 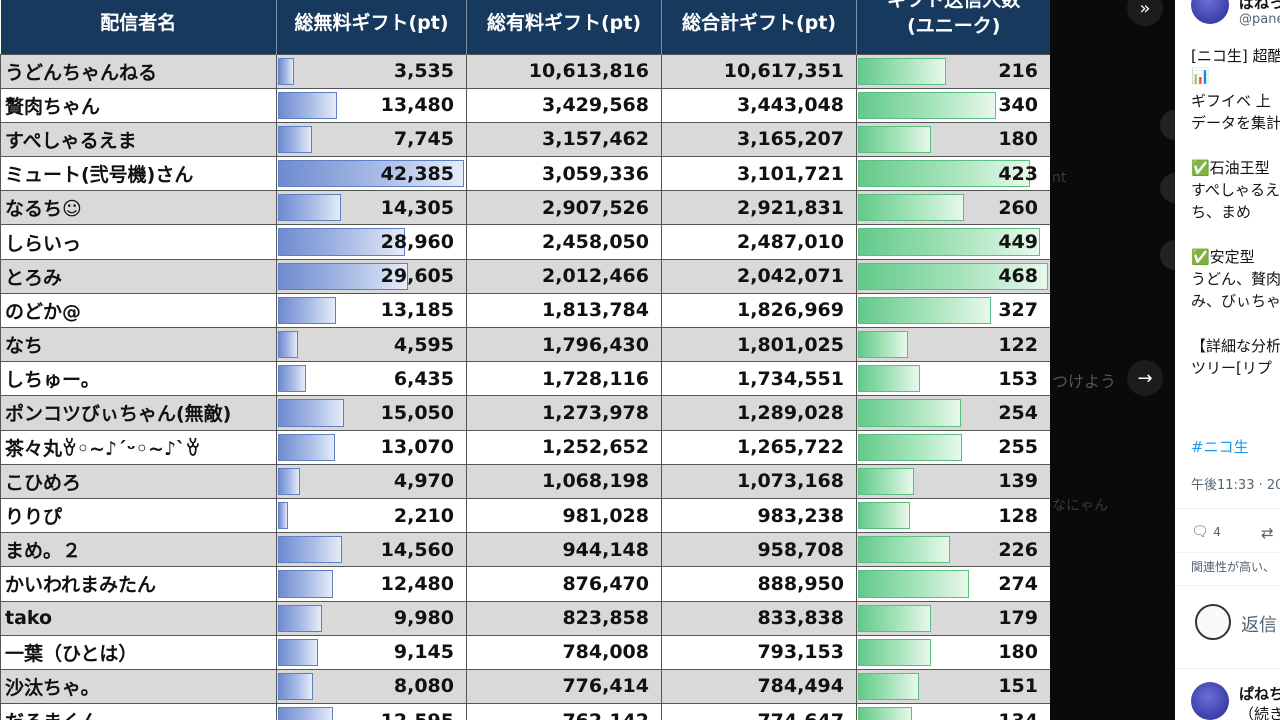 What do you see at coordinates (1210, 12) in the screenshot?
I see `avatar` at bounding box center [1210, 12].